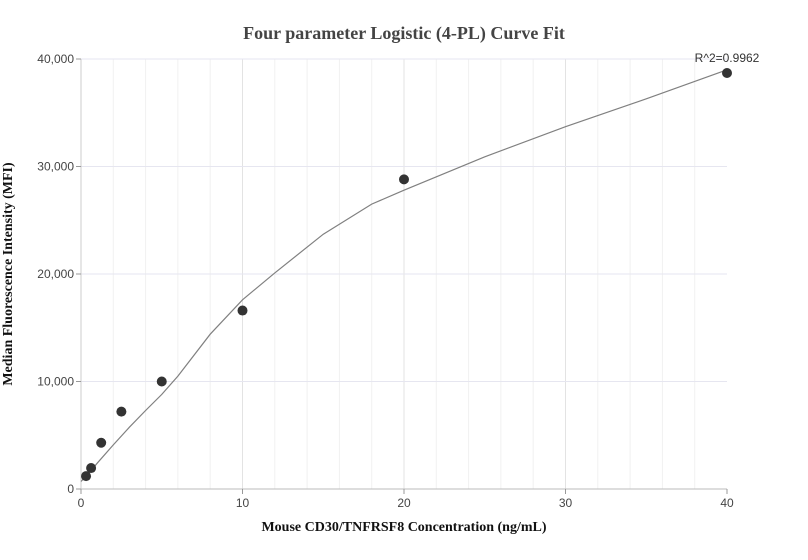 The width and height of the screenshot is (808, 560). What do you see at coordinates (403, 527) in the screenshot?
I see `x-axis-title: Mouse CD30/TNFRSF8 Concentration (ng/mL)` at bounding box center [403, 527].